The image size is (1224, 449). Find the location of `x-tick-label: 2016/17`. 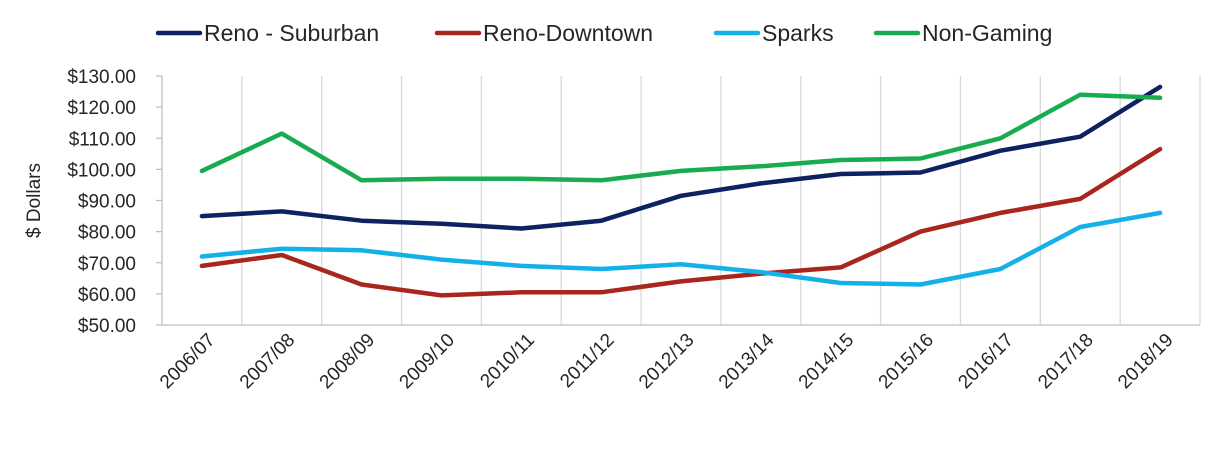

x-tick-label: 2016/17 is located at coordinates (986, 361).